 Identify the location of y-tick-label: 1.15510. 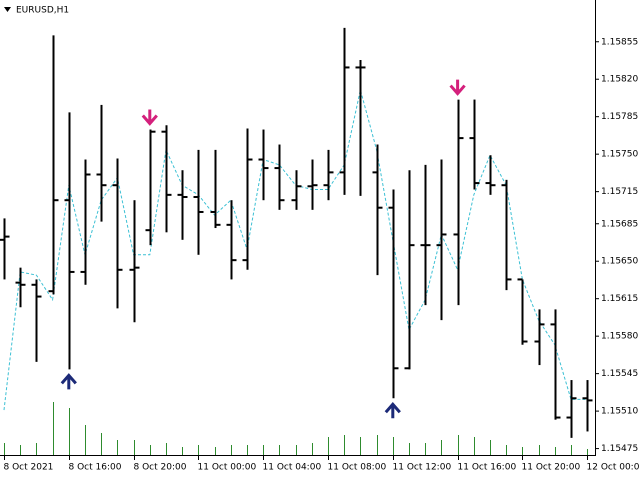
(619, 412).